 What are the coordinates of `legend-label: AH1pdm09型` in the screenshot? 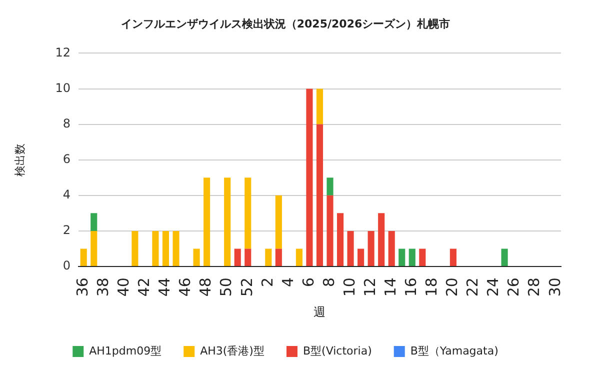 It's located at (125, 351).